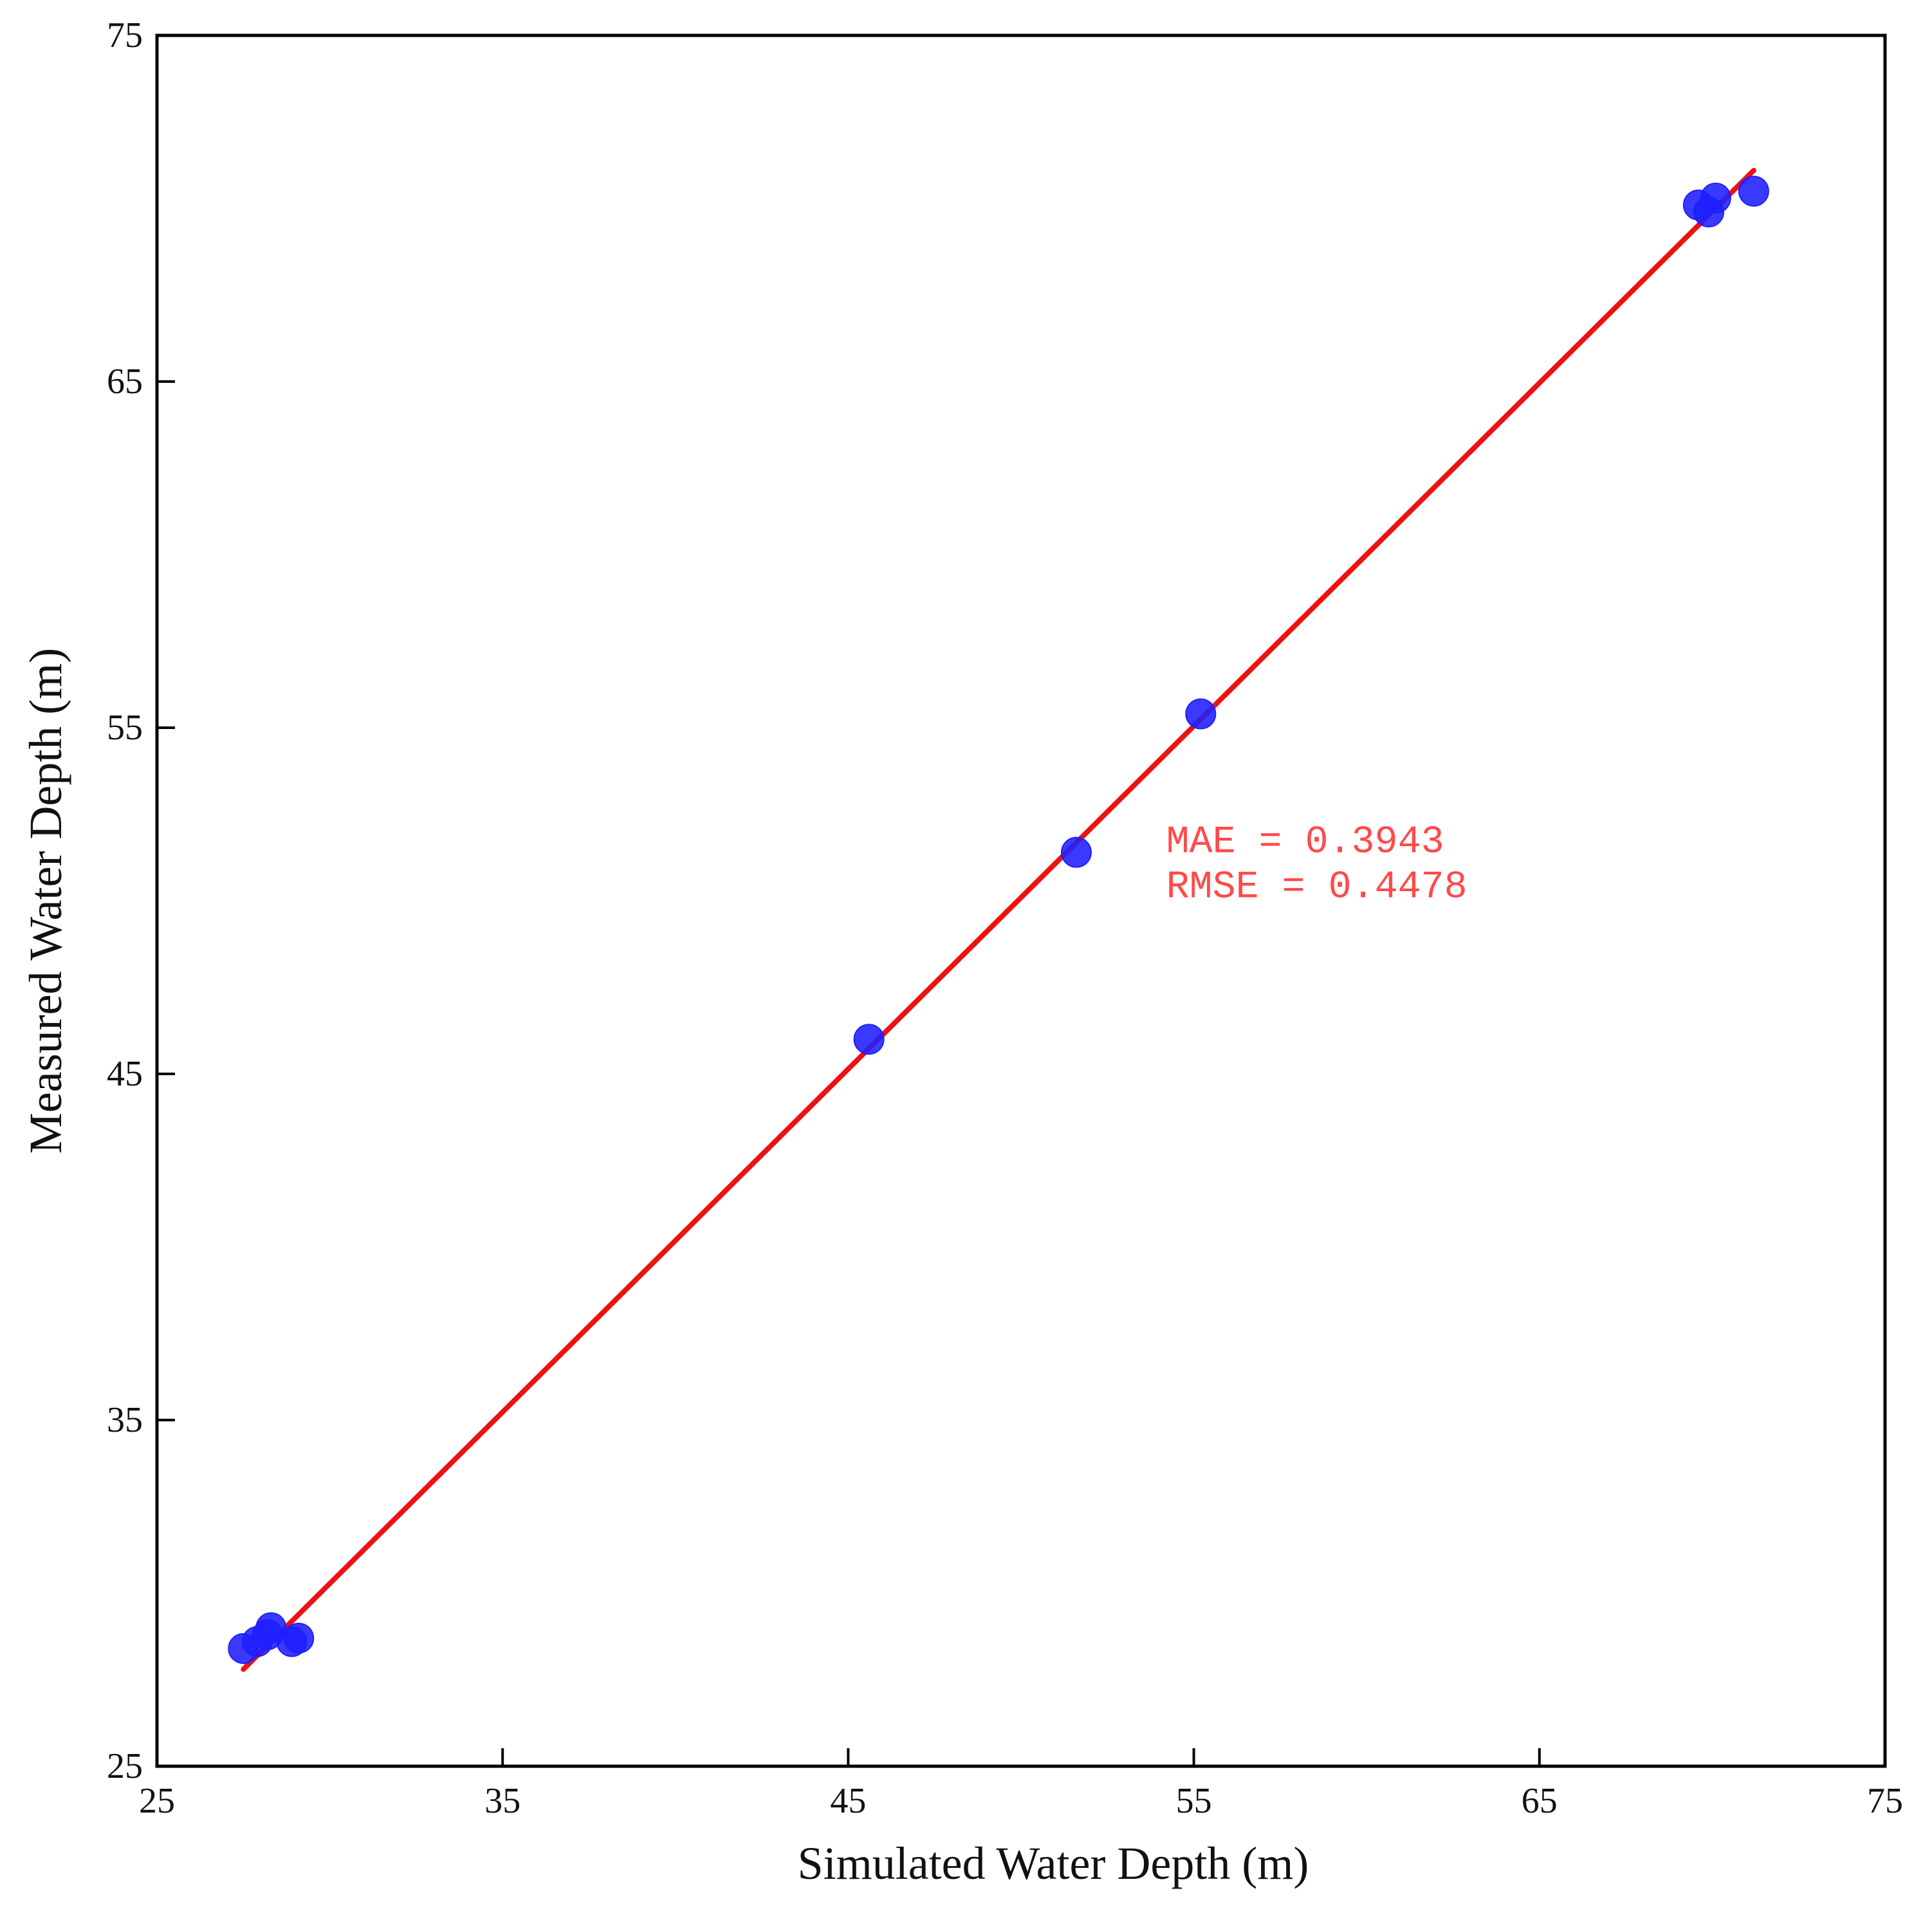 This screenshot has width=1932, height=1911. Describe the element at coordinates (45, 901) in the screenshot. I see `y-axis-title: Measured Water Depth (m)` at that location.